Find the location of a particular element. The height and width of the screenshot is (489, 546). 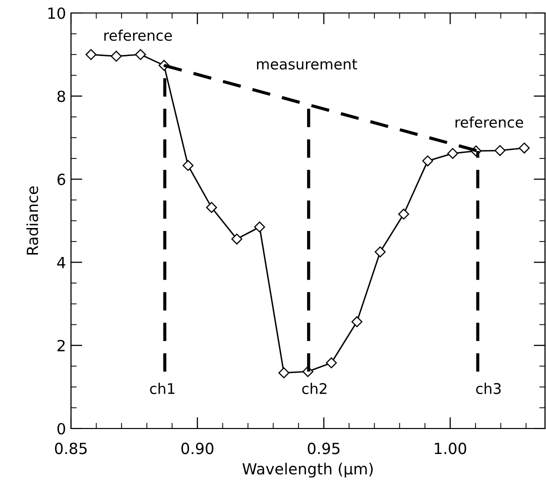

annotation: ch1 is located at coordinates (162, 388).